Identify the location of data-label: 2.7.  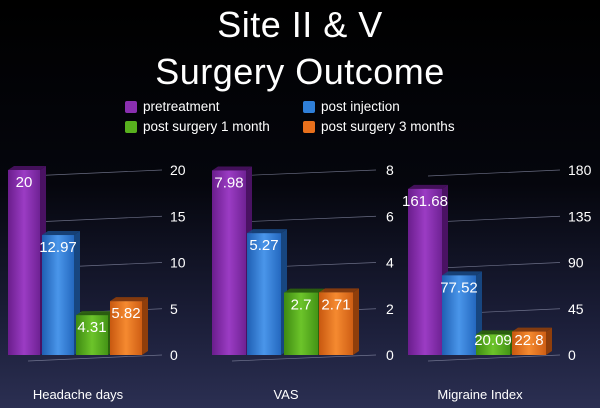
(301, 305).